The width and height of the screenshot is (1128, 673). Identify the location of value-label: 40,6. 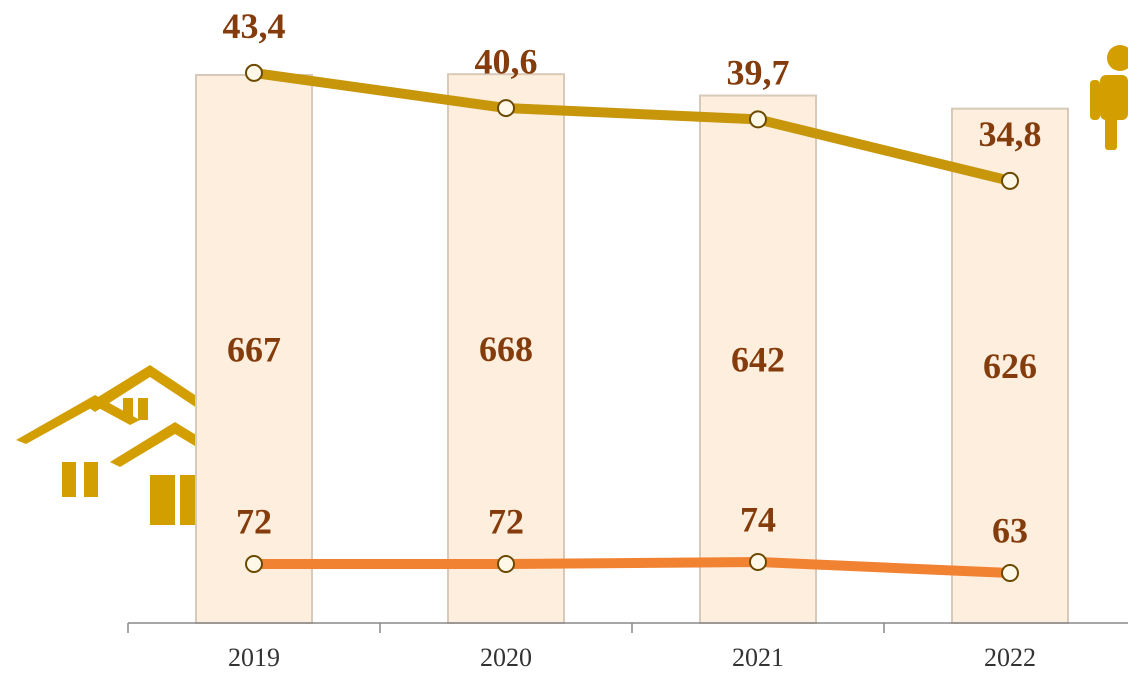
(506, 61).